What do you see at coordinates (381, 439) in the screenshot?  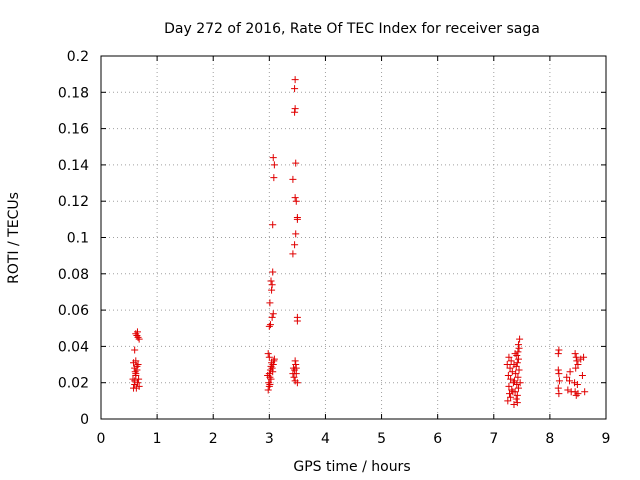 I see `x-tick-label: 5` at bounding box center [381, 439].